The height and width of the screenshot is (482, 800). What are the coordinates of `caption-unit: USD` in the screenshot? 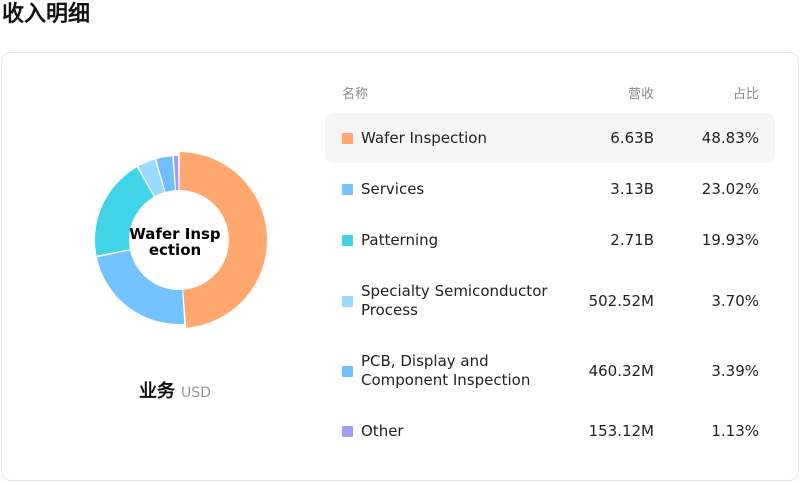 It's located at (196, 393).